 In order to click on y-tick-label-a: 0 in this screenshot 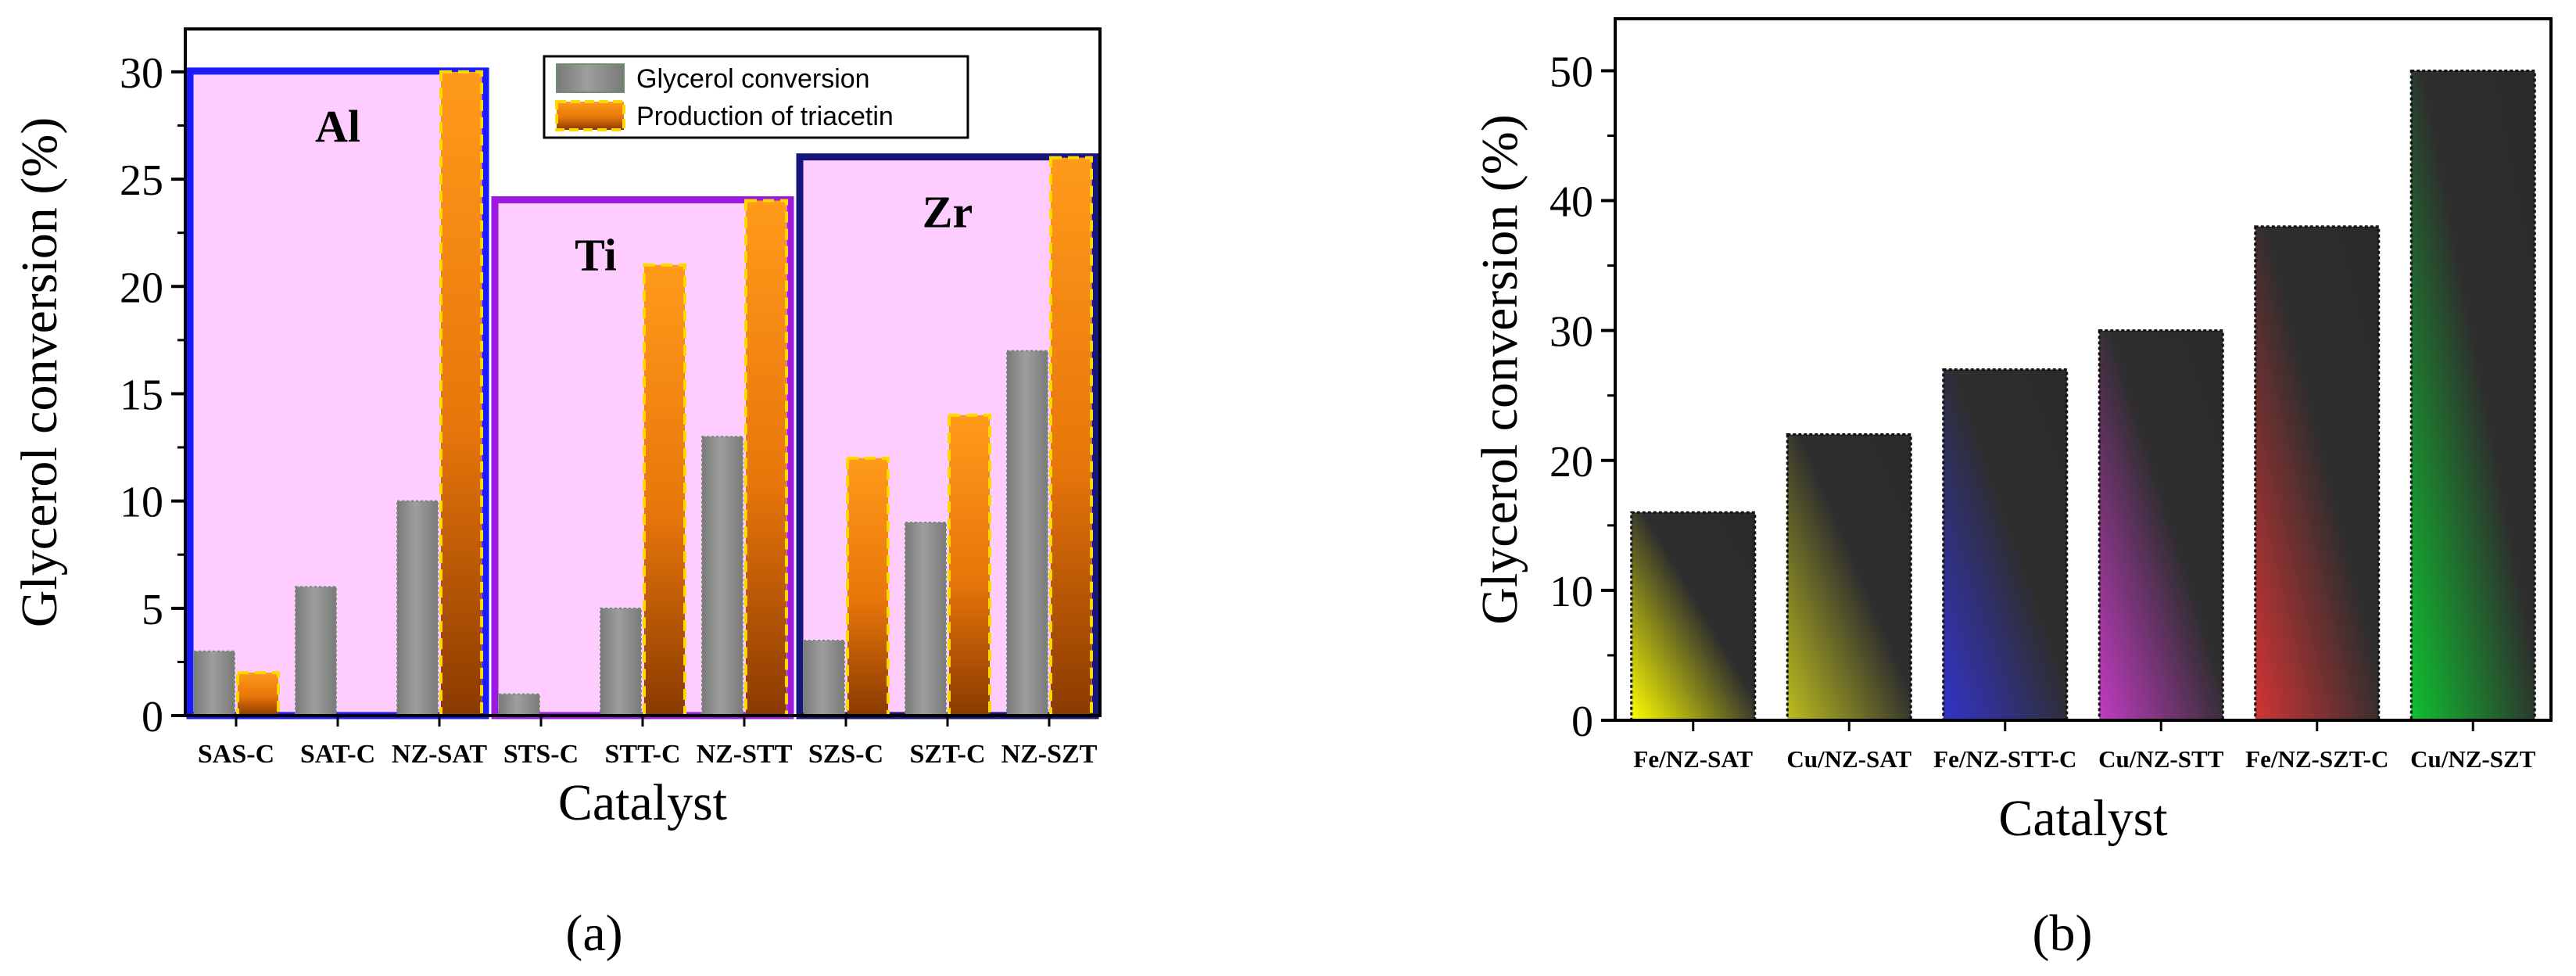, I will do `click(152, 717)`.